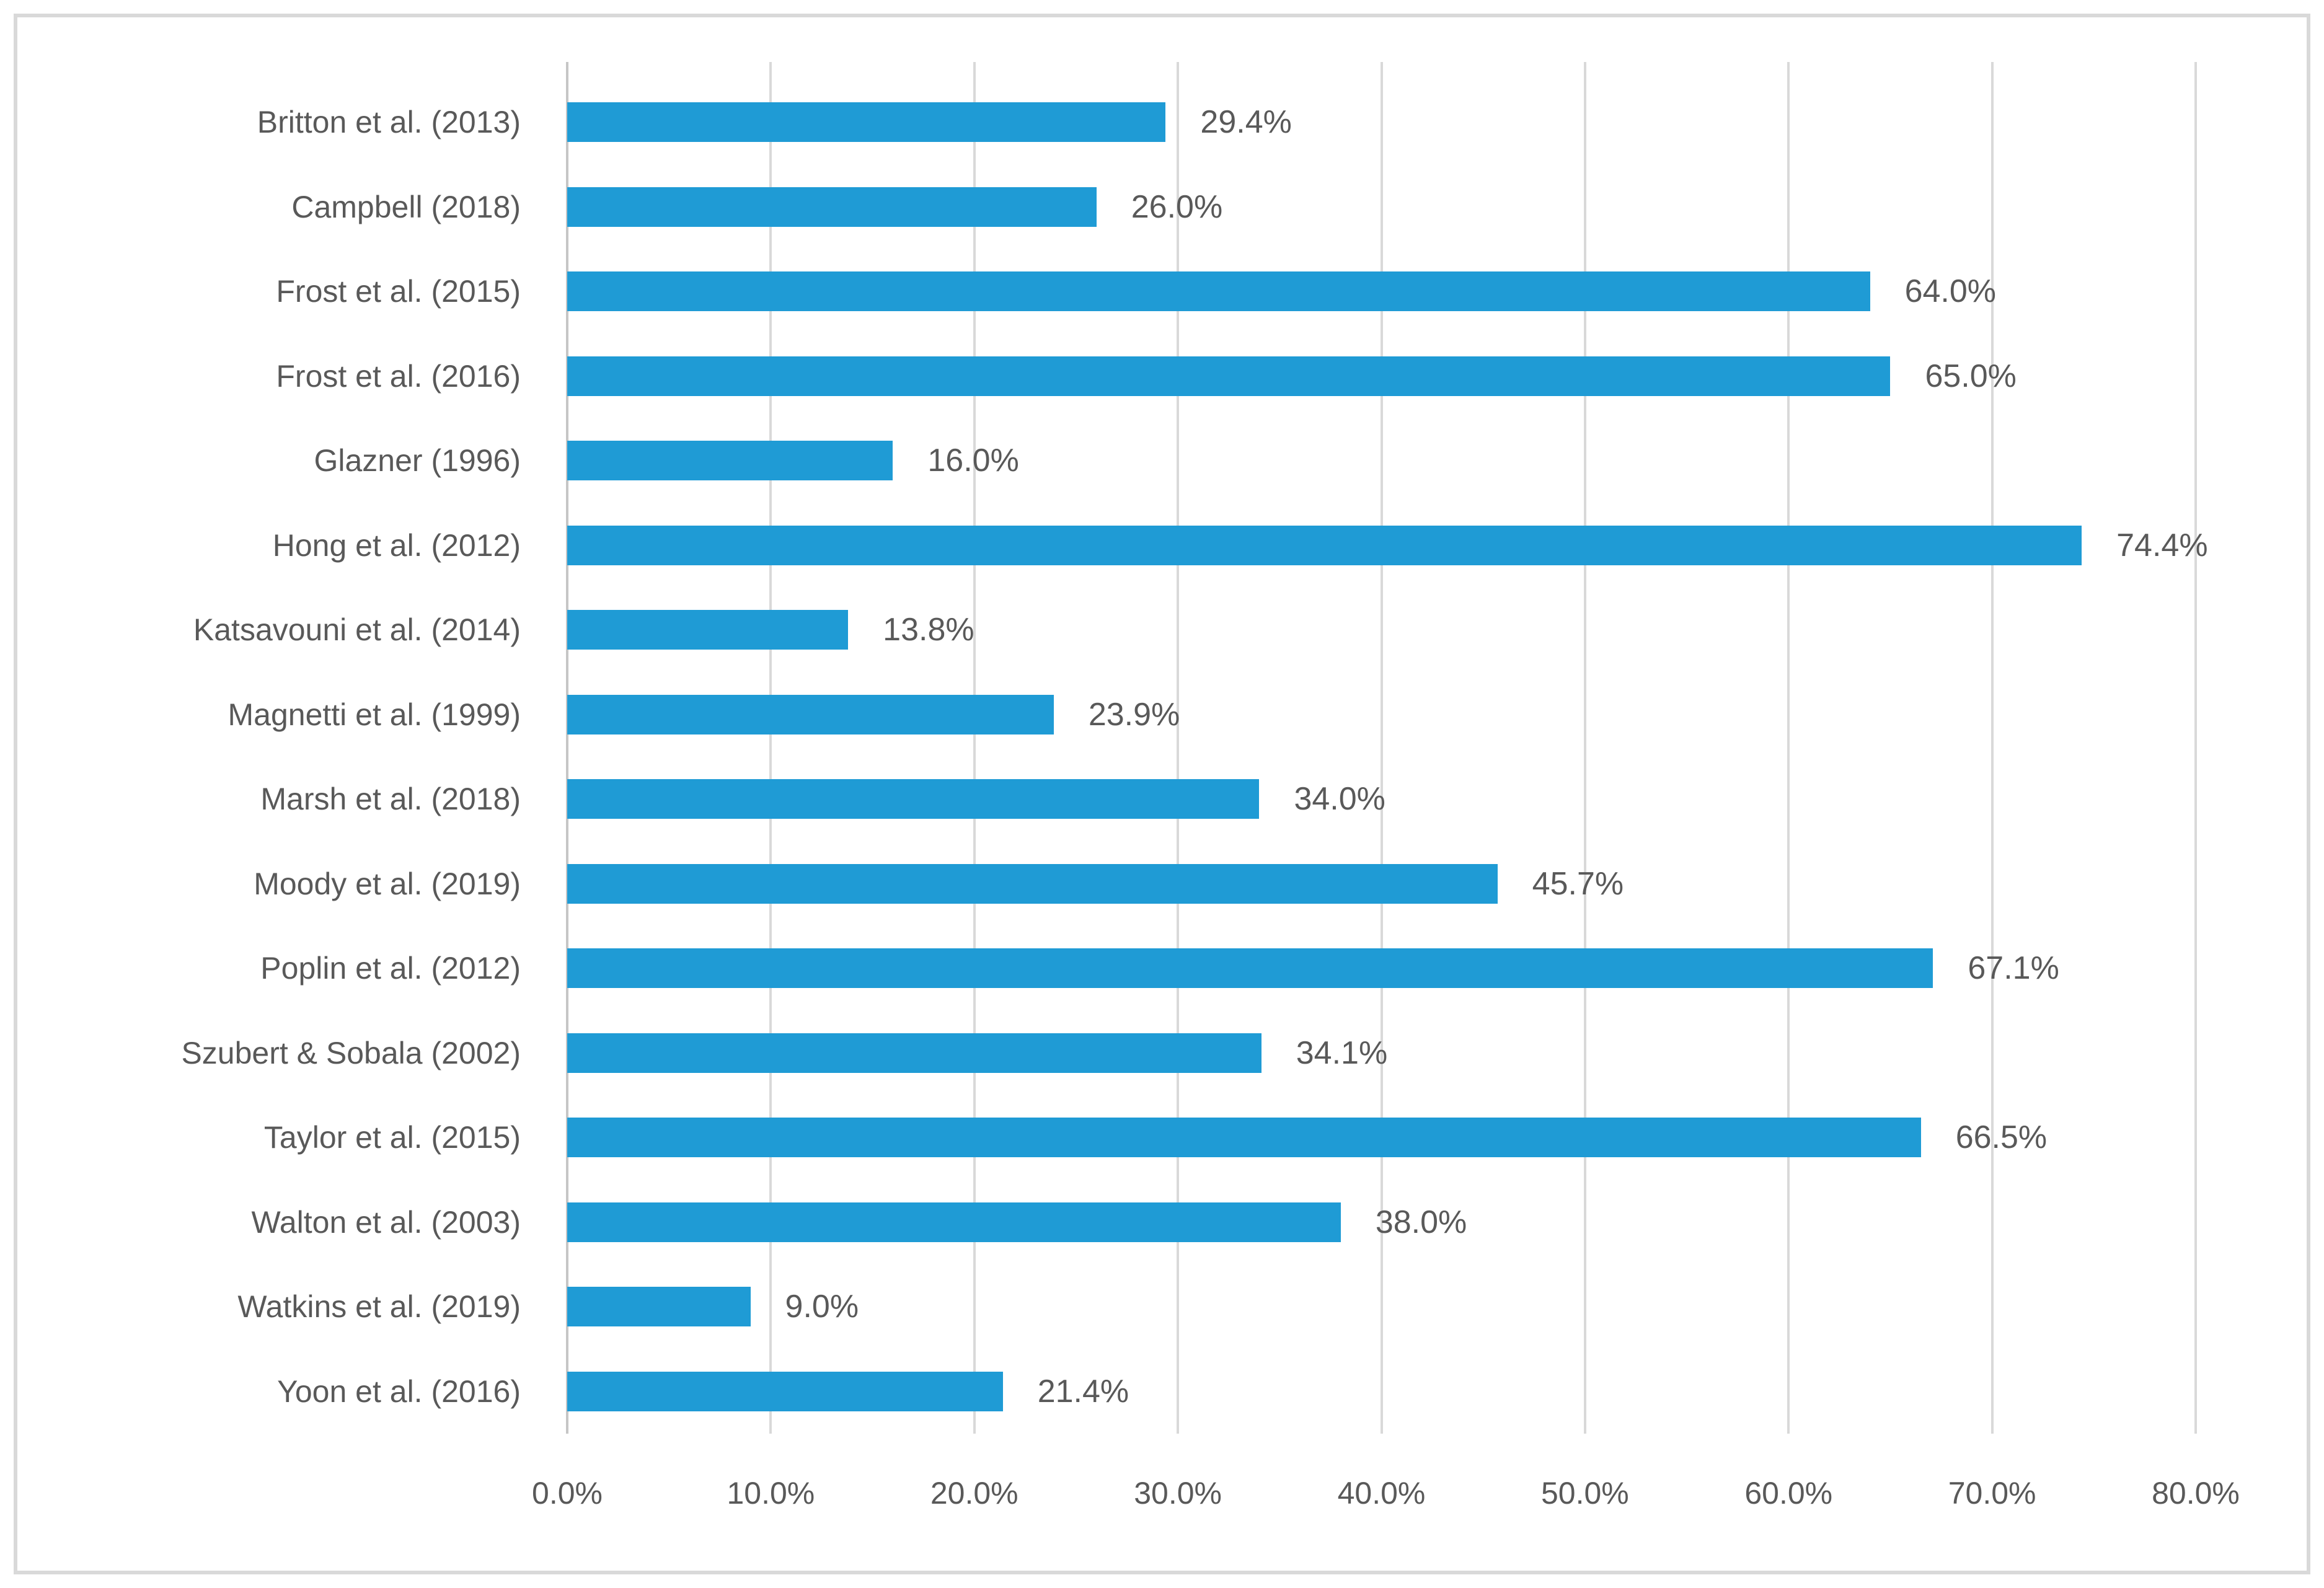  What do you see at coordinates (1342, 1052) in the screenshot?
I see `bar-value-label: 34.1%` at bounding box center [1342, 1052].